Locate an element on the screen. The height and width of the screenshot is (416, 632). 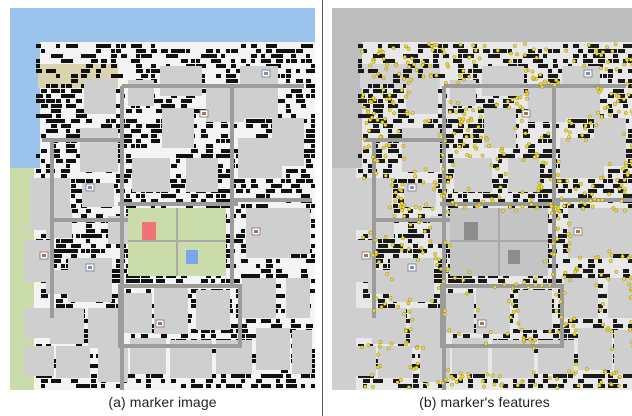
feat-blue-marker is located at coordinates (514, 257).